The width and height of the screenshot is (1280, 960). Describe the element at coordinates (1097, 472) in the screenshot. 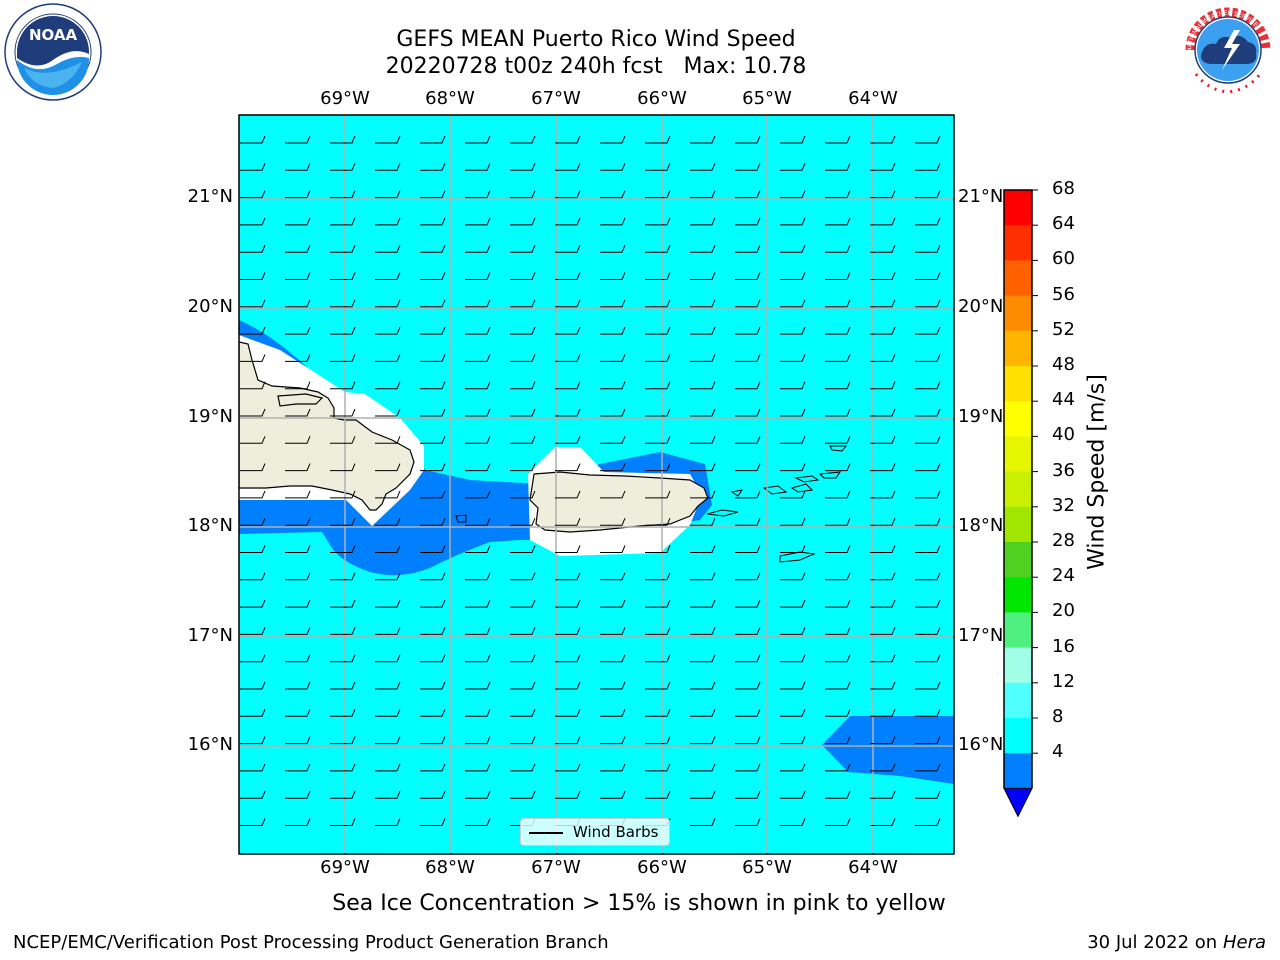

I see `colorbar-label: Wind Speed [m/s]` at that location.